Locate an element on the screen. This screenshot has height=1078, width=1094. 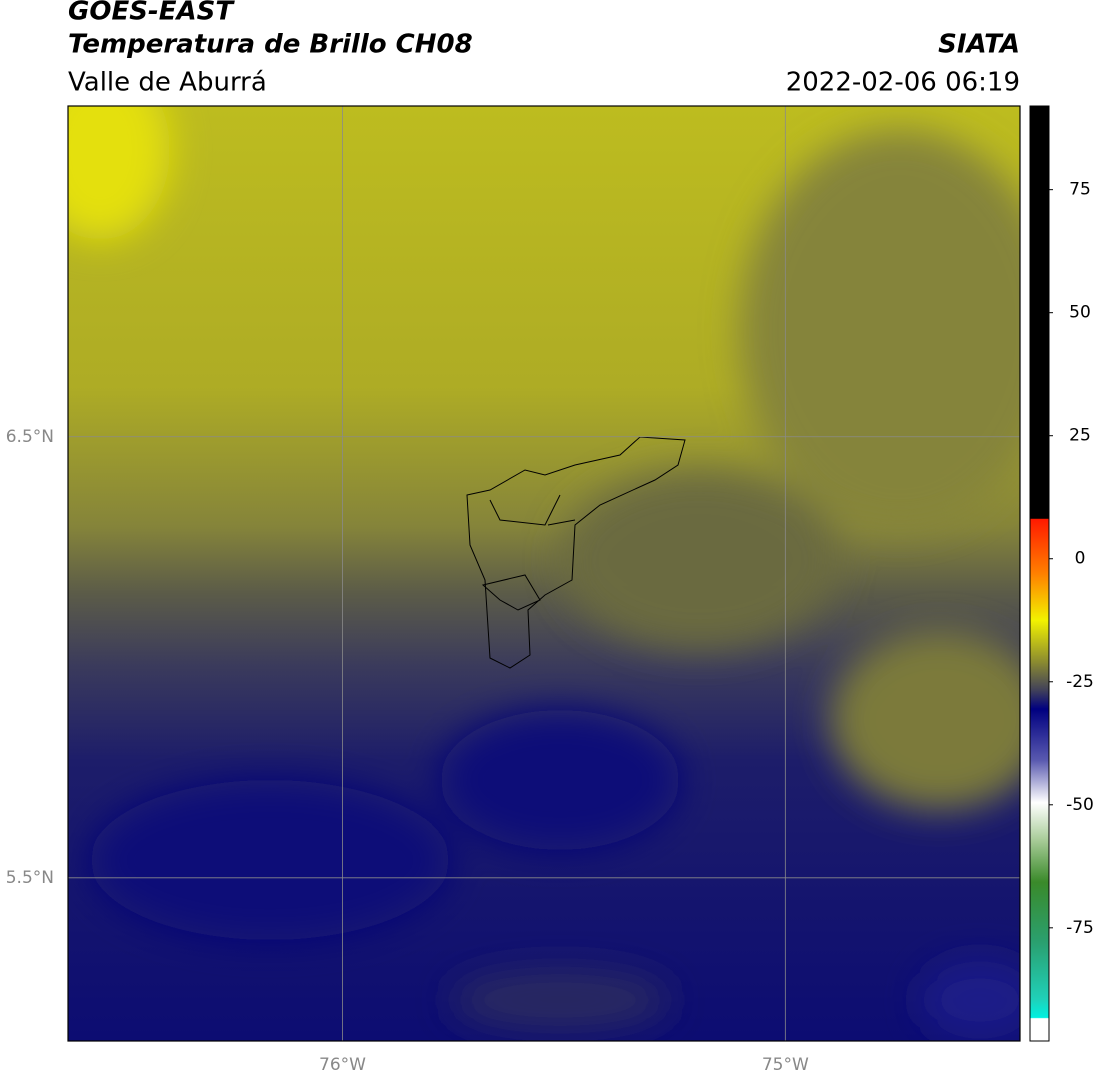
municipal-boundaries is located at coordinates (576, 552).